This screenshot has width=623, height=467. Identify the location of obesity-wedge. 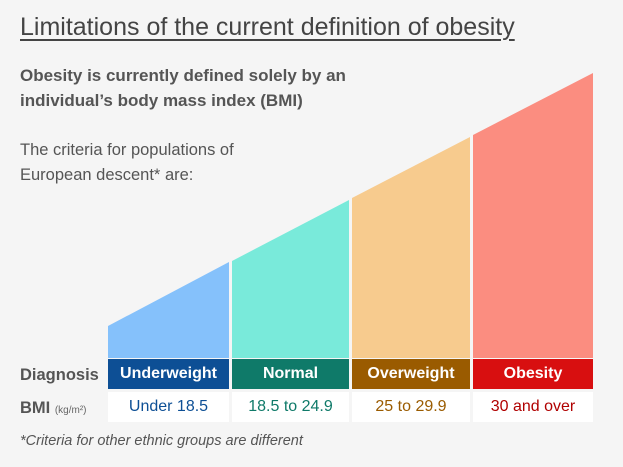
(533, 215).